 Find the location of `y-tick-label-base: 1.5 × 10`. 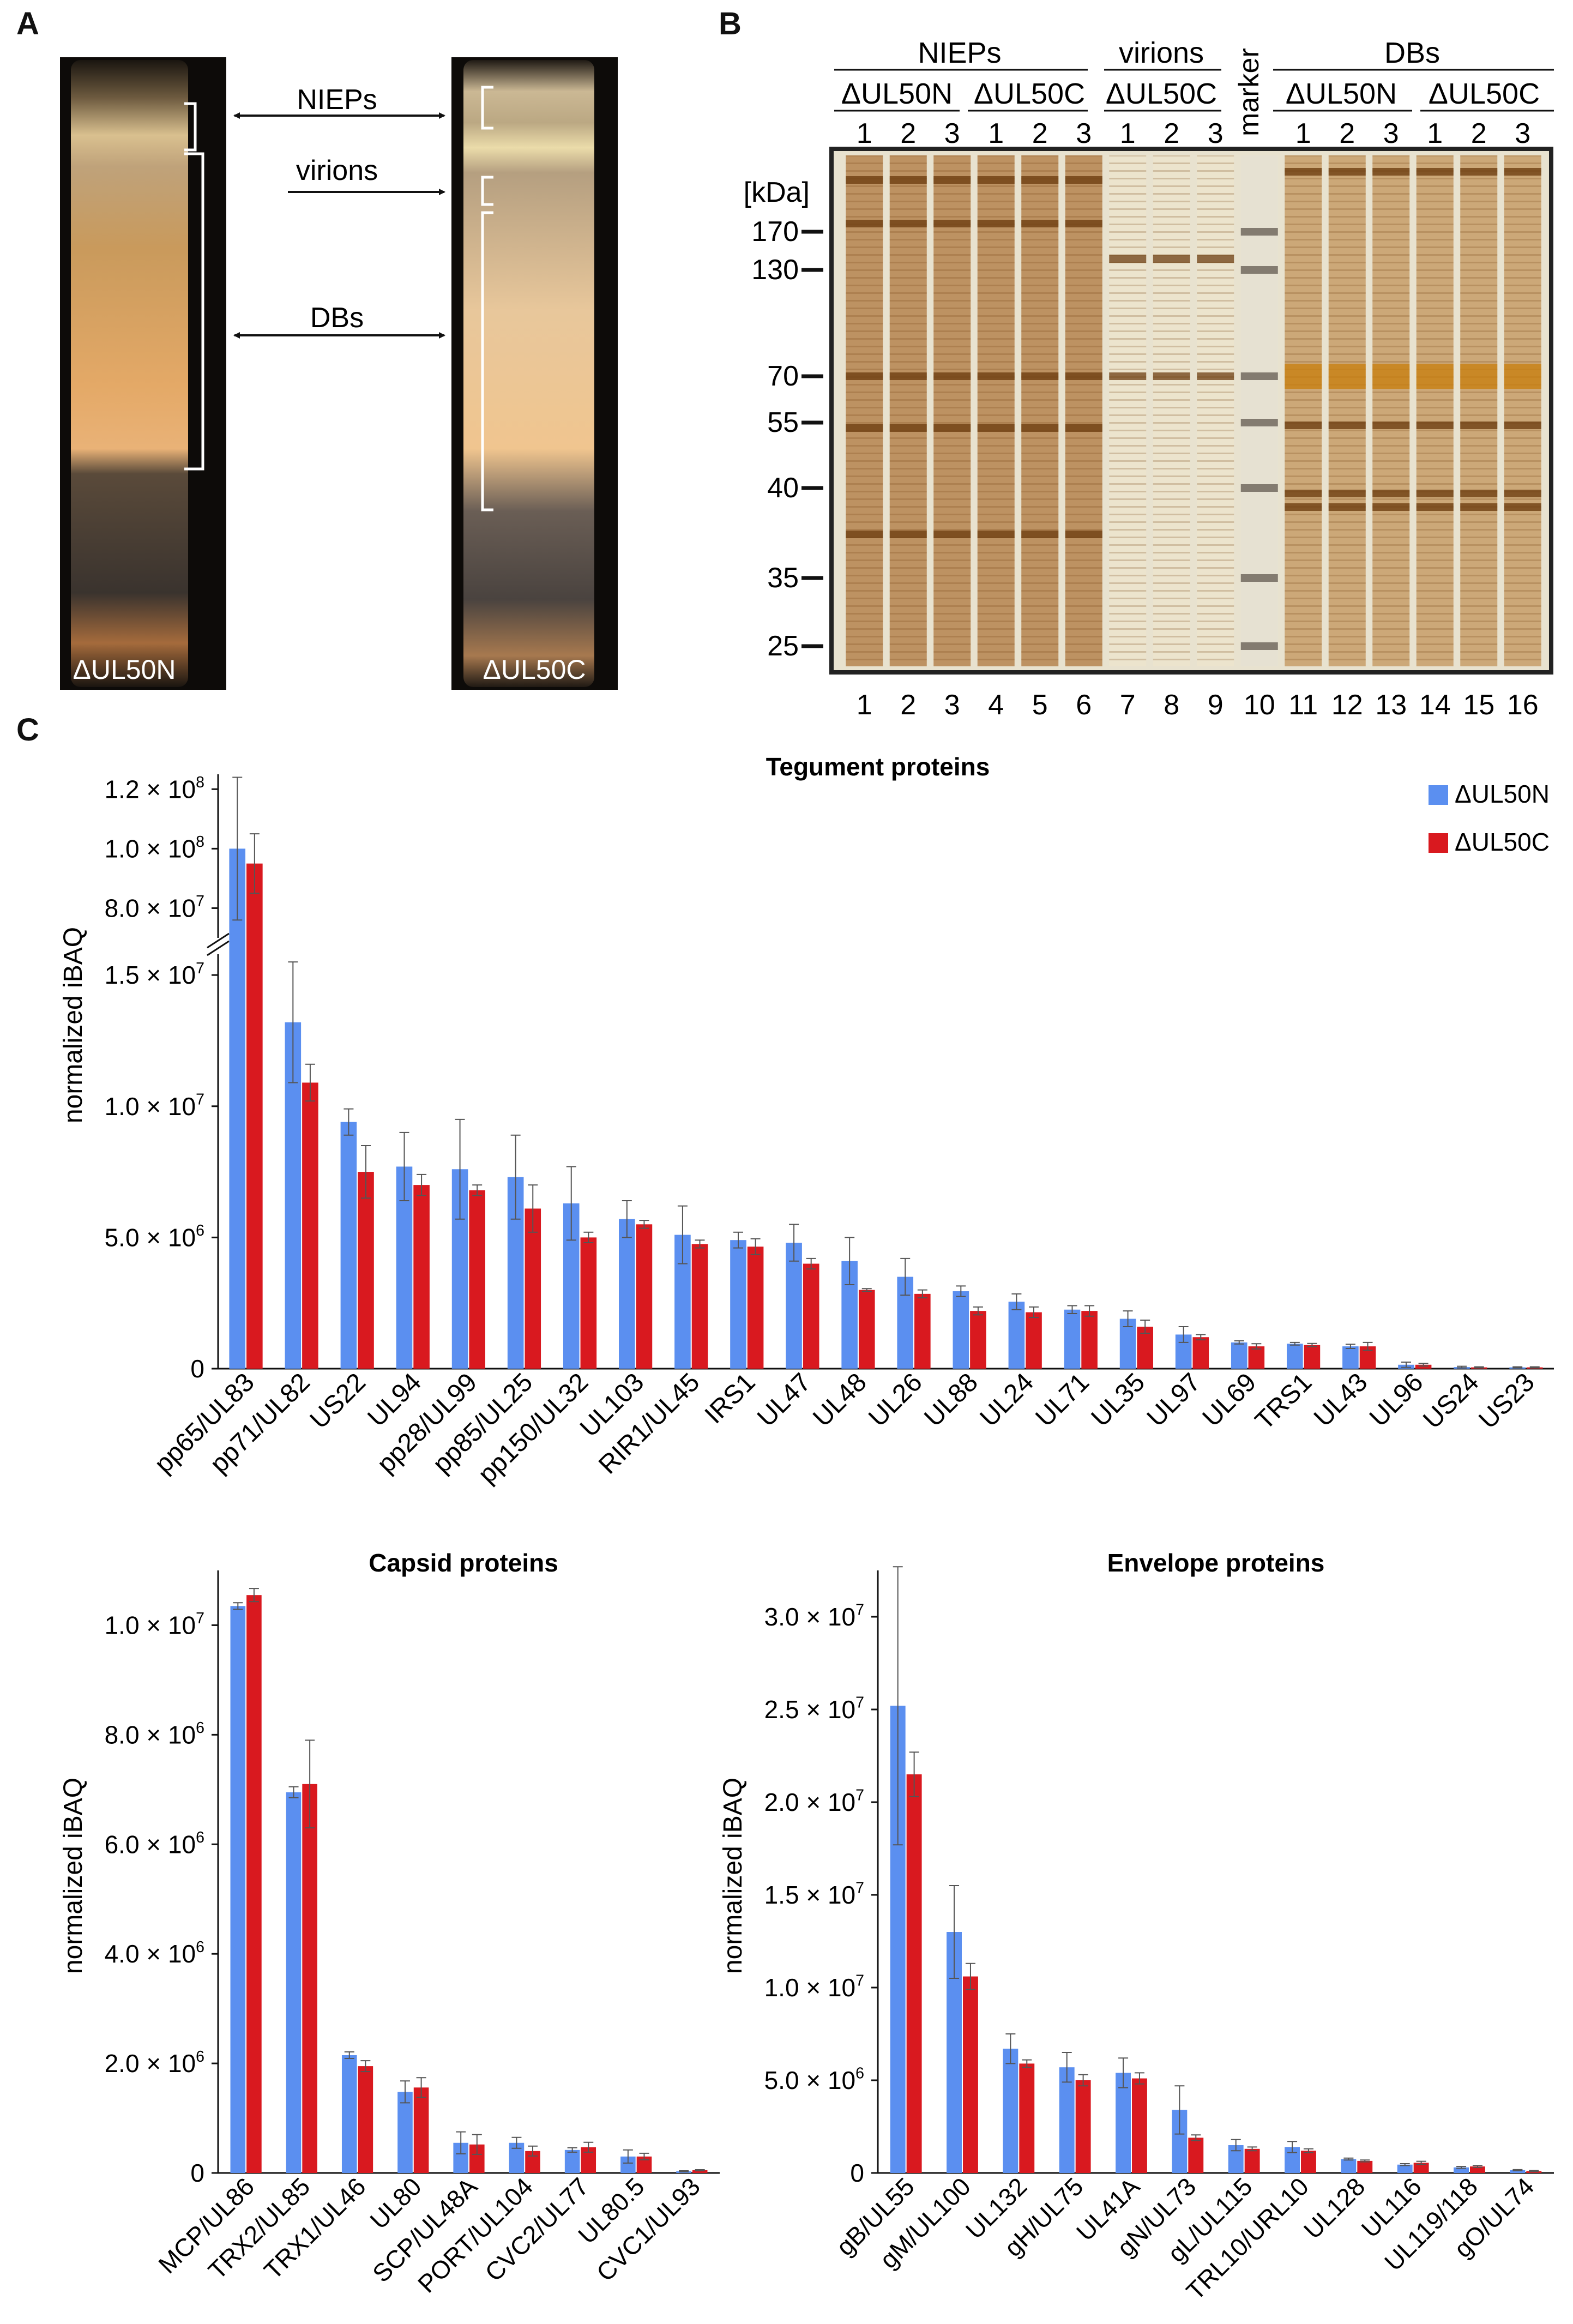

y-tick-label-base: 1.5 × 10 is located at coordinates (150, 975).